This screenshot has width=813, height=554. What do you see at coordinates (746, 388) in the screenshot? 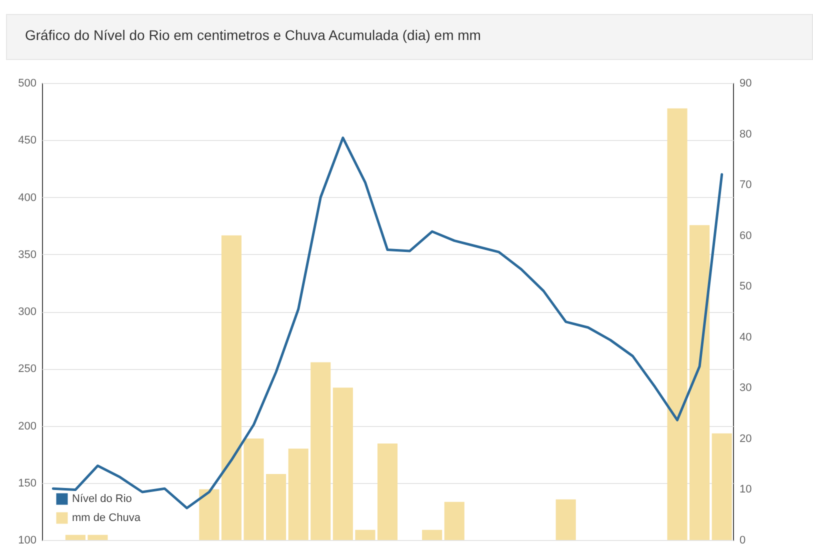
I see `y2-tick-label: 30` at bounding box center [746, 388].